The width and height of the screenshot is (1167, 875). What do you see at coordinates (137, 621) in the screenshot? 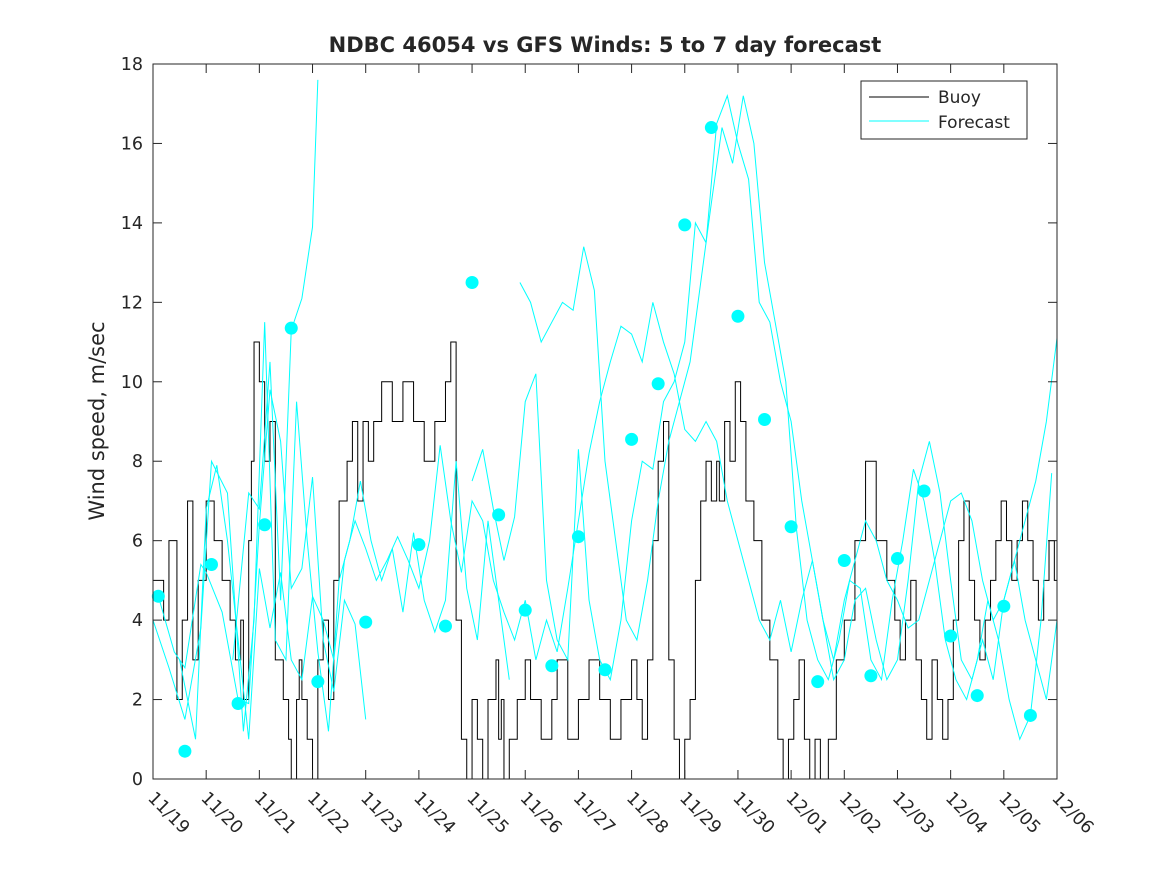
I see `y-tick-label: 4` at bounding box center [137, 621].